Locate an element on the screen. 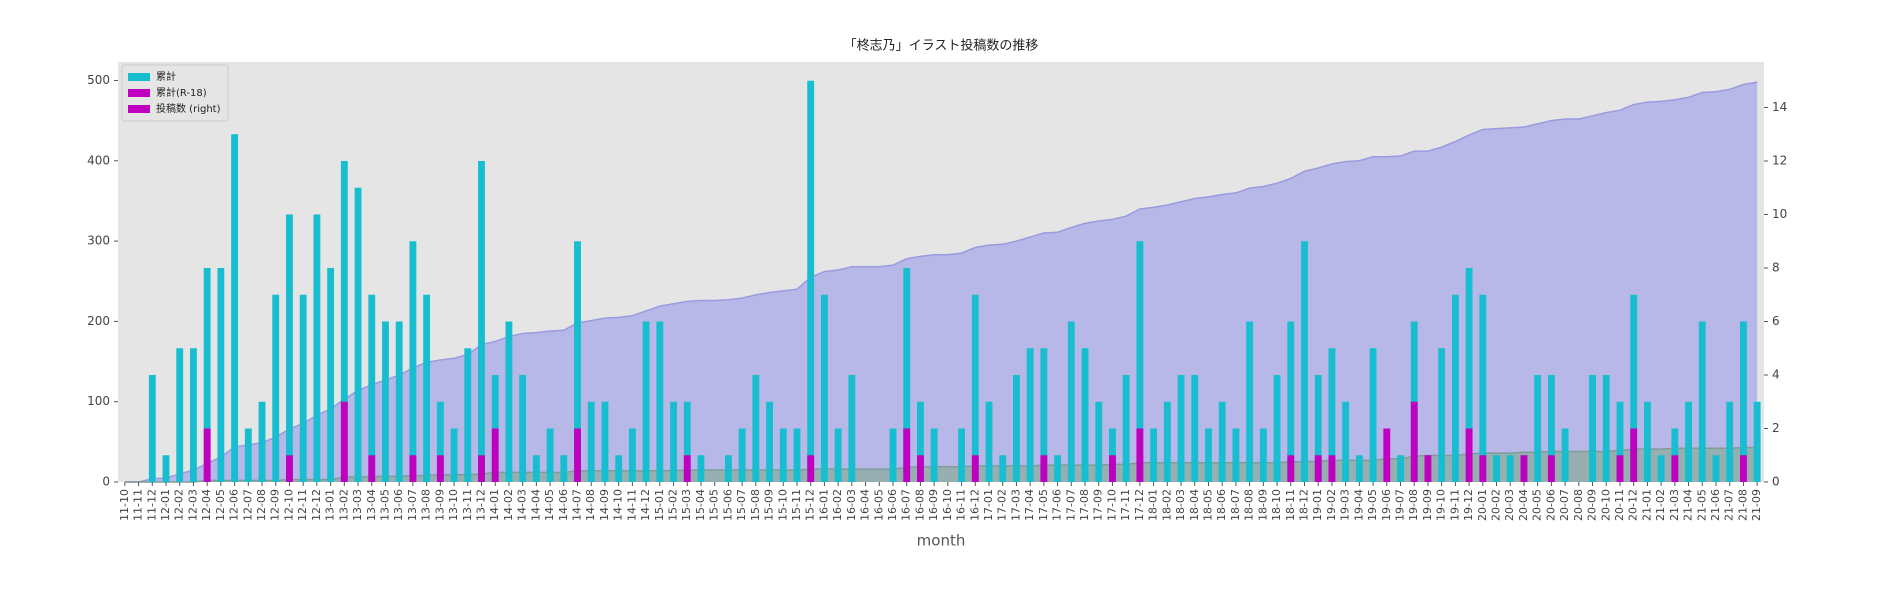 The image size is (1900, 600). x-tick-label: 14-02 is located at coordinates (508, 505).